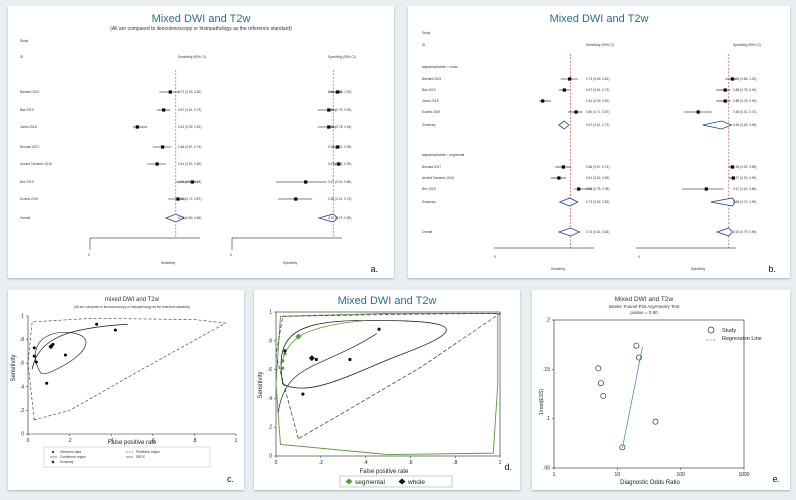 This screenshot has height=500, width=796. Describe the element at coordinates (597, 125) in the screenshot. I see `sens-ci-text: 0.67 (0.61, 0.72)` at that location.